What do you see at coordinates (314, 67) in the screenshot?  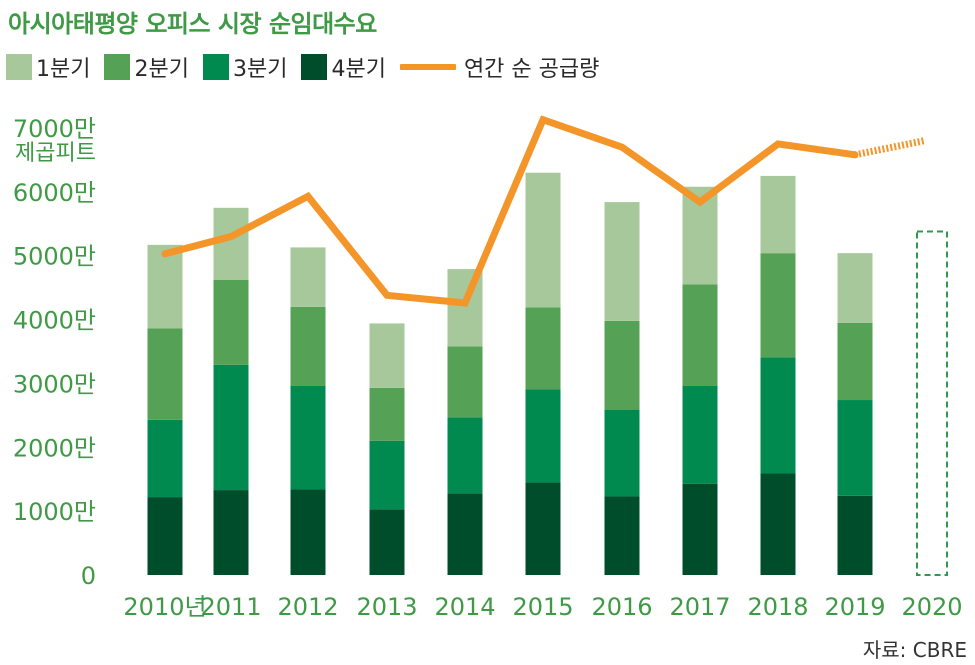 I see `legend-swatch-q4` at bounding box center [314, 67].